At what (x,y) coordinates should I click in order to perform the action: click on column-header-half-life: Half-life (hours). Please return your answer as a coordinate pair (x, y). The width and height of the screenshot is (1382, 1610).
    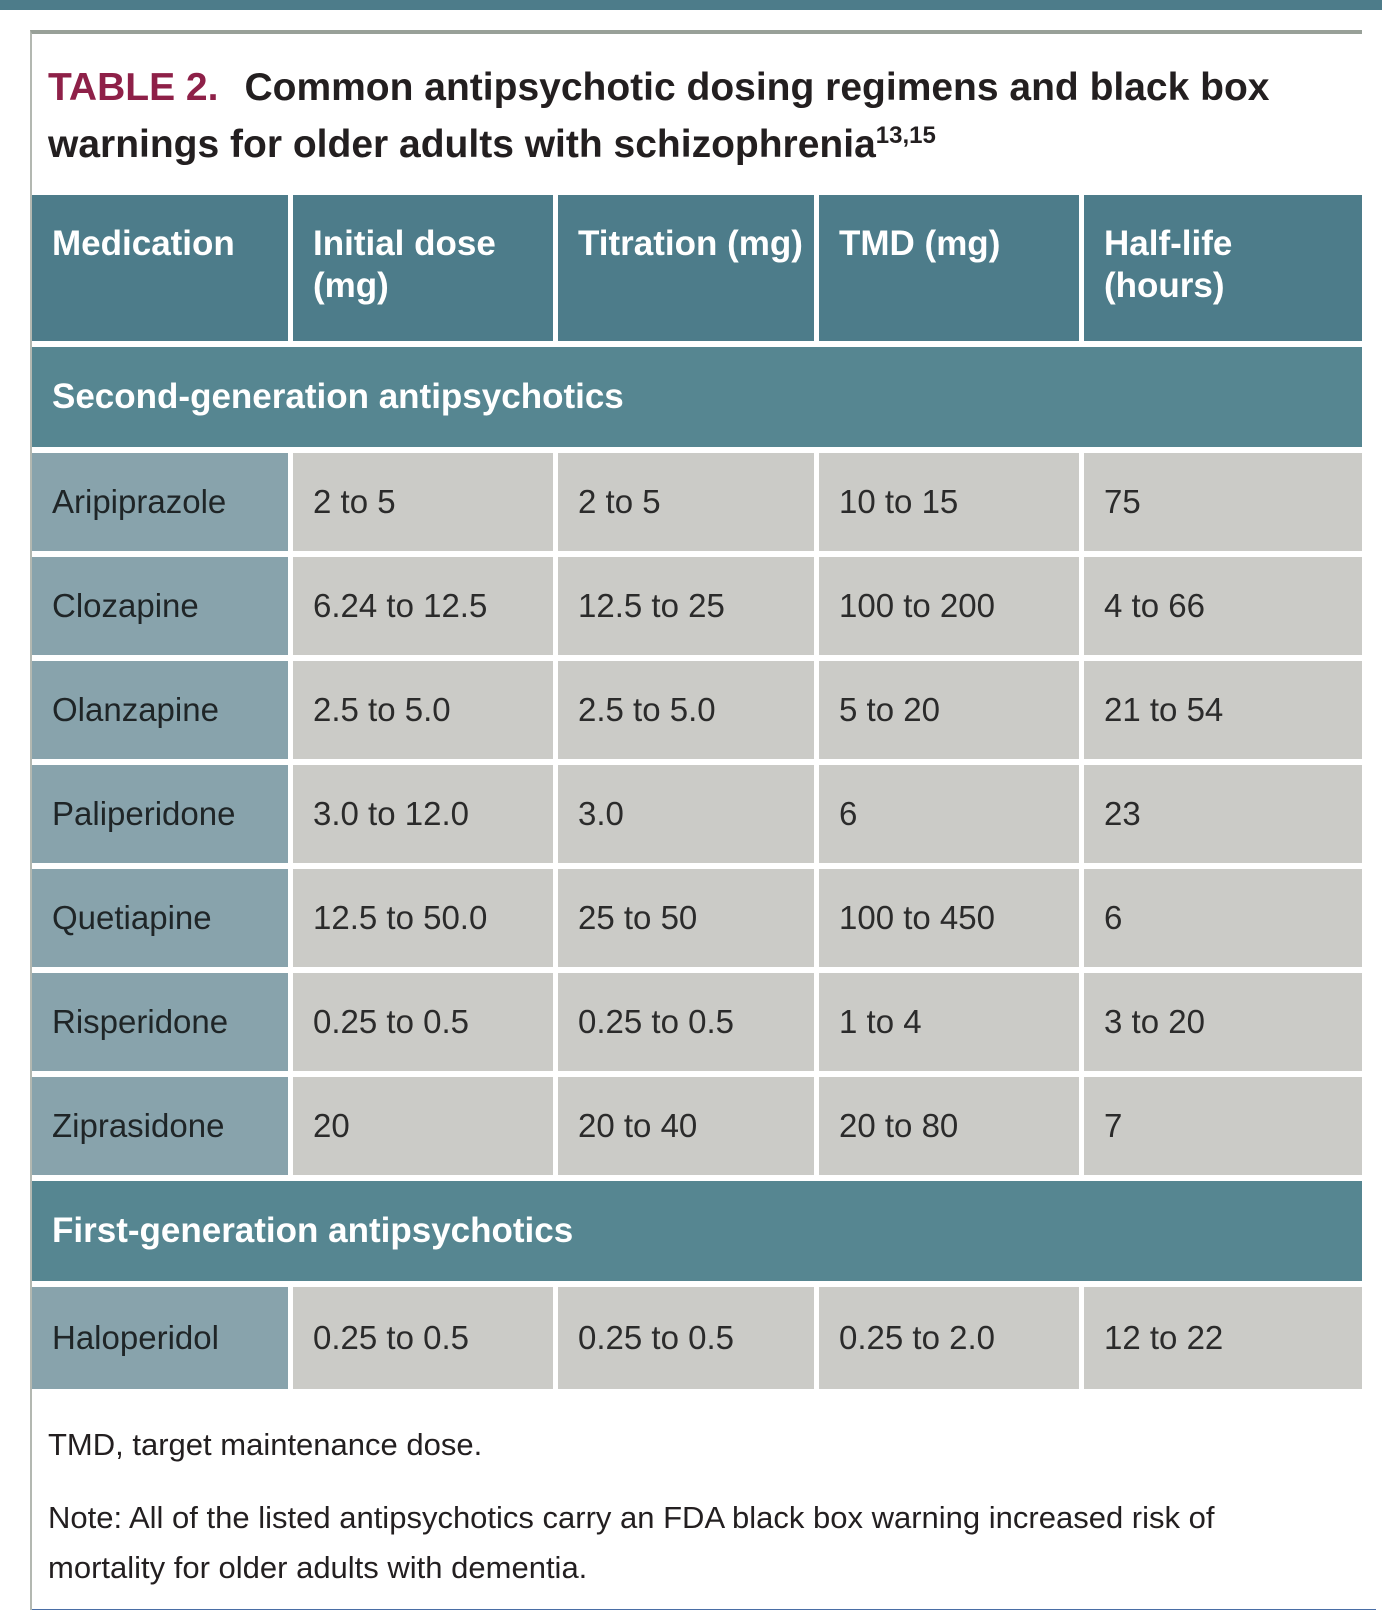
    Looking at the image, I should click on (1223, 268).